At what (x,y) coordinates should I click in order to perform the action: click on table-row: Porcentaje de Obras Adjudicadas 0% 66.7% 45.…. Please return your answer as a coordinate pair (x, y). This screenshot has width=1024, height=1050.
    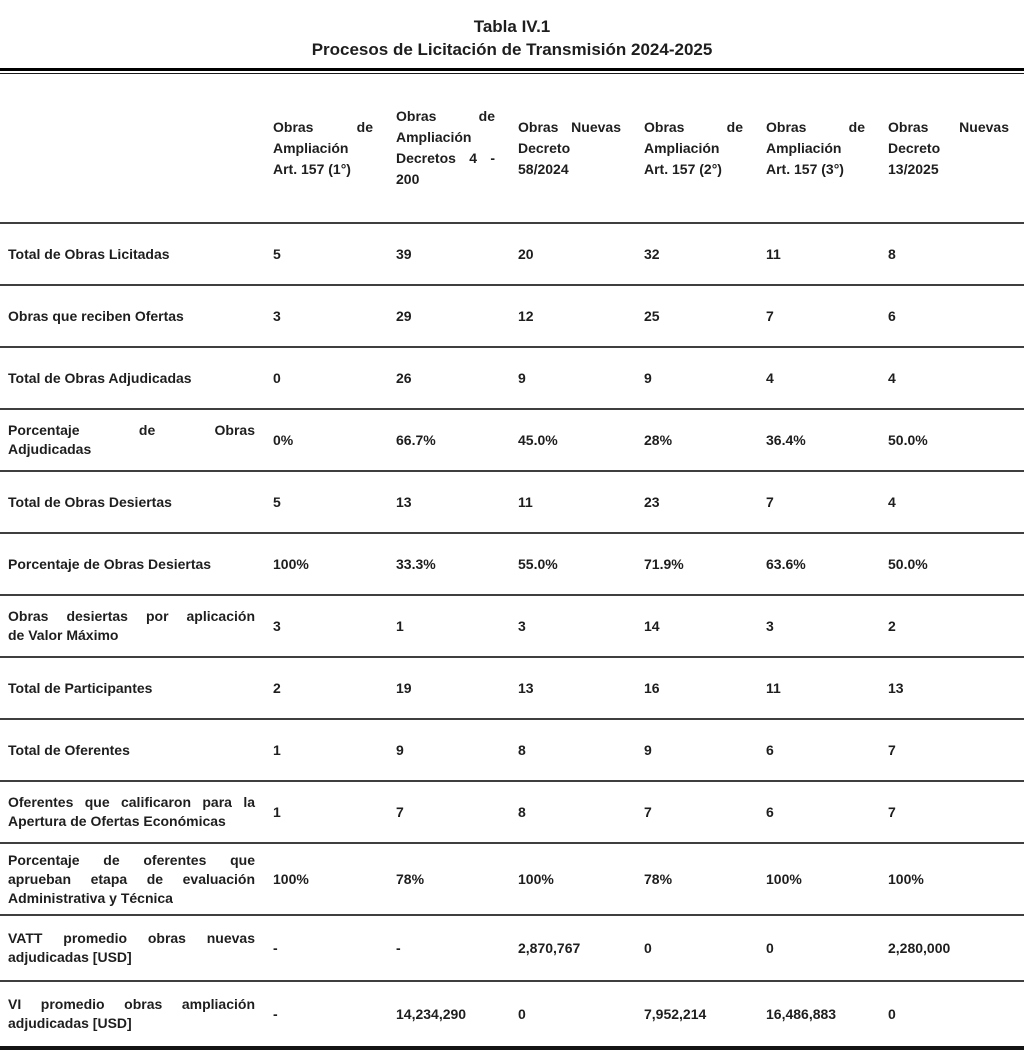
    Looking at the image, I should click on (512, 440).